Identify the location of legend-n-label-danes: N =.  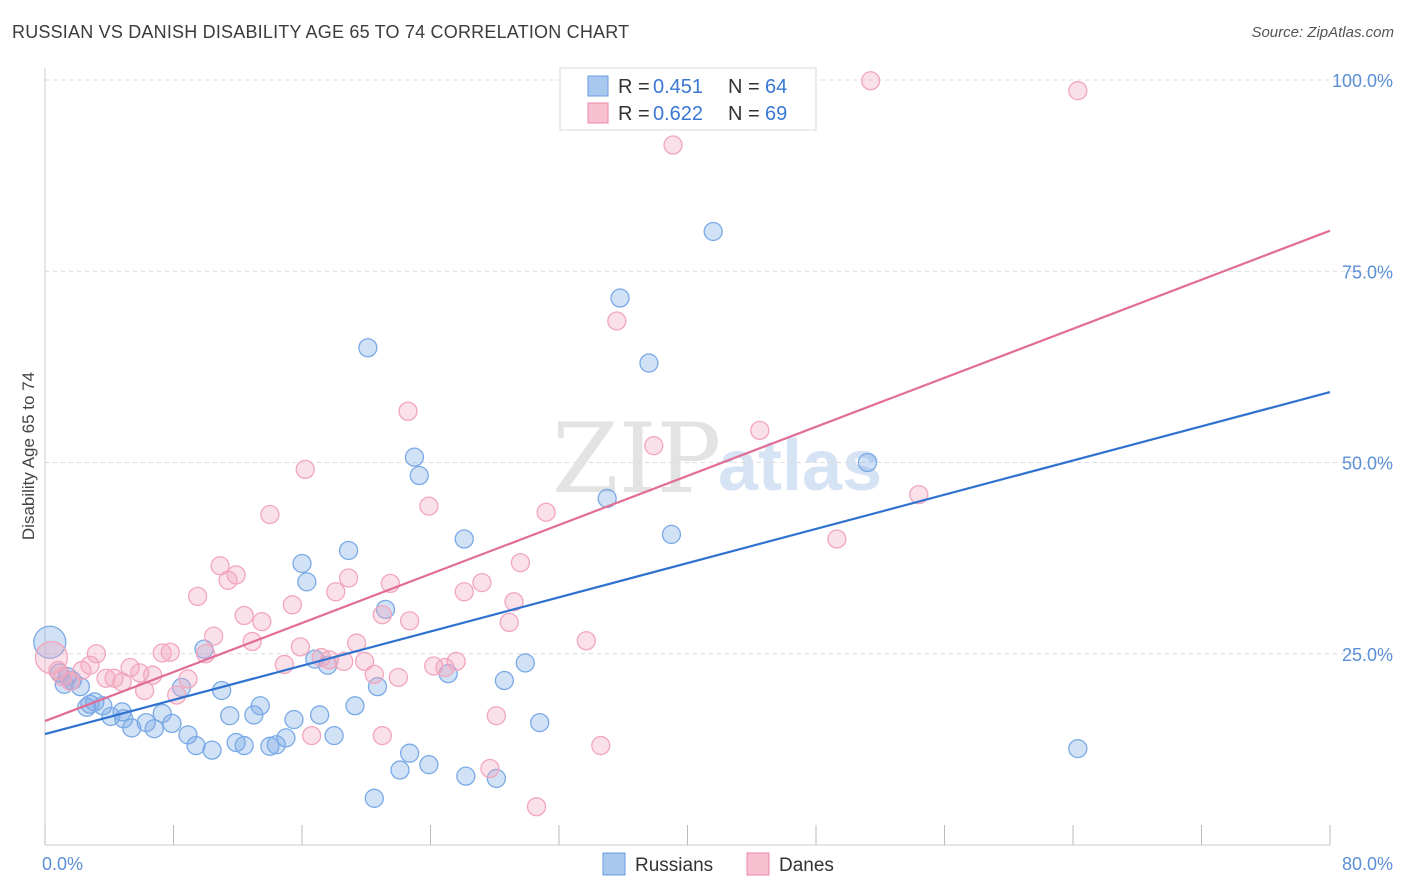
(744, 114).